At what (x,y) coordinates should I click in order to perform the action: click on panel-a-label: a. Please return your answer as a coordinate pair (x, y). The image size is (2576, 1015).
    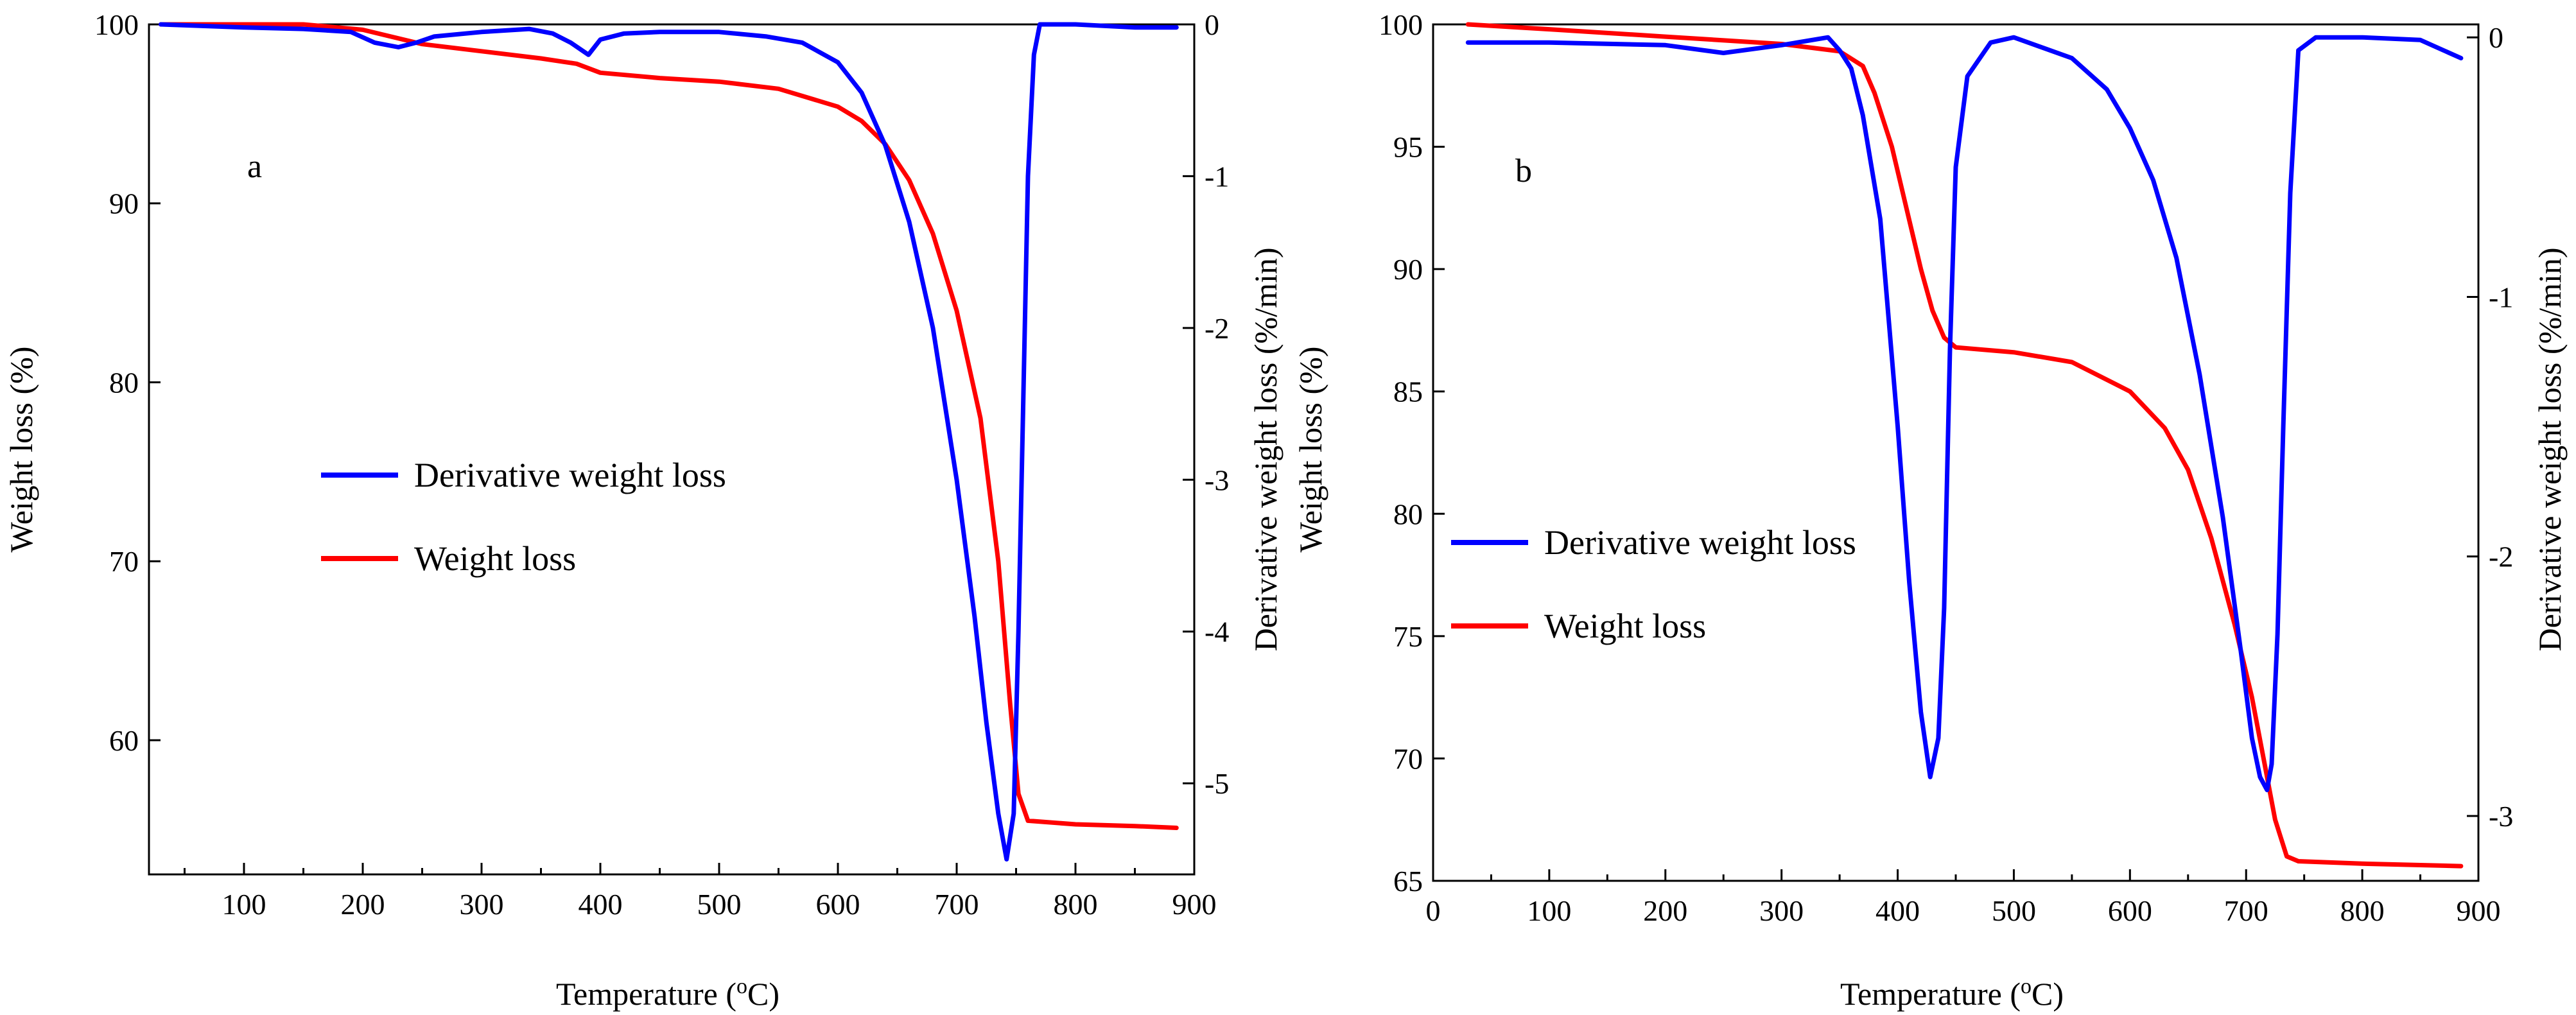
    Looking at the image, I should click on (254, 166).